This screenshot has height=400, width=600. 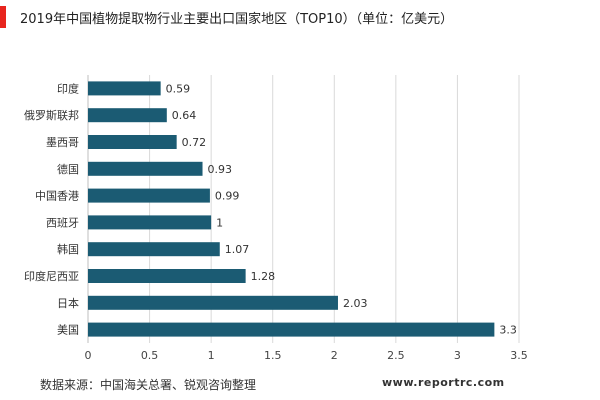 What do you see at coordinates (227, 196) in the screenshot?
I see `value-label: 0.99` at bounding box center [227, 196].